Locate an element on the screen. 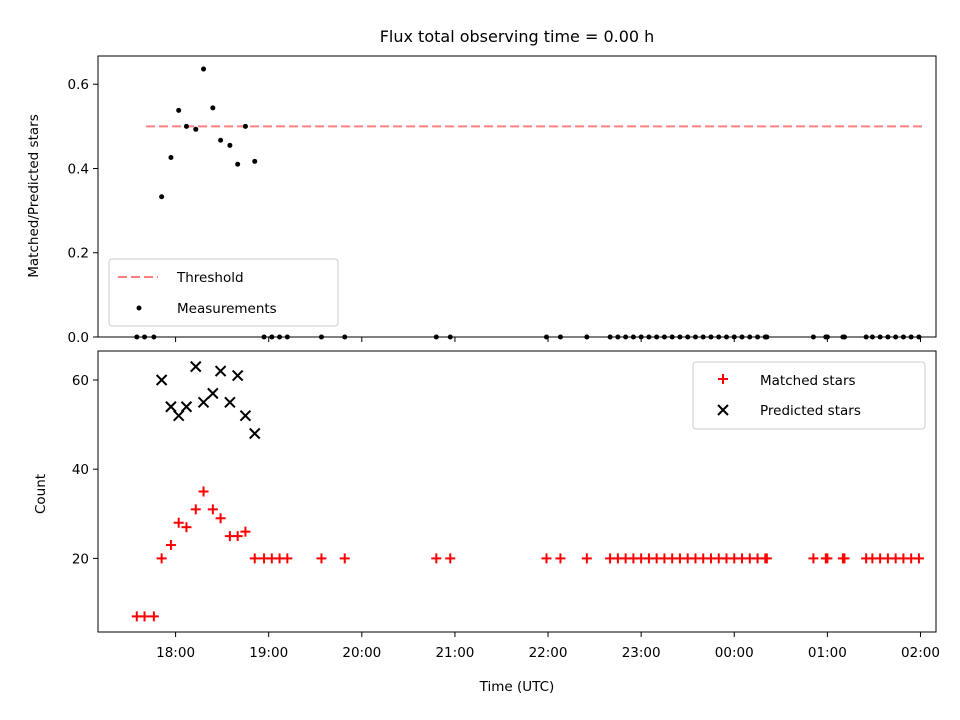  predicted-legend-symbol is located at coordinates (723, 410).